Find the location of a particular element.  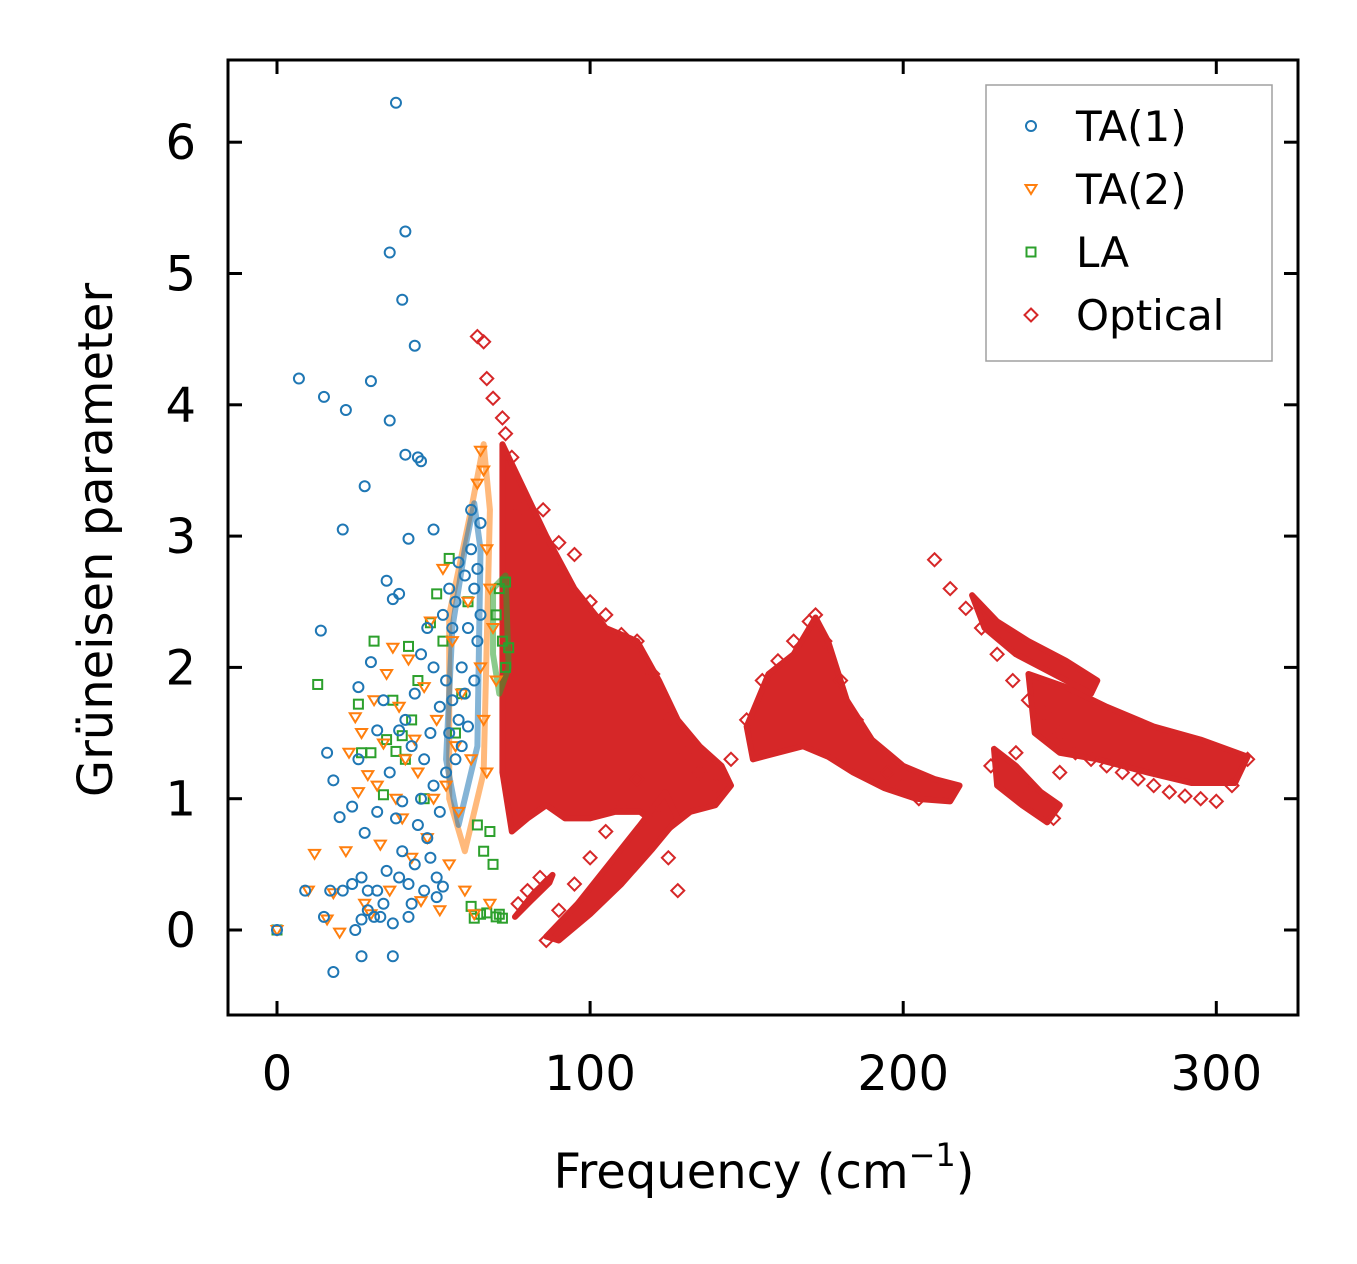

y-tick-label: 5 is located at coordinates (180, 275).